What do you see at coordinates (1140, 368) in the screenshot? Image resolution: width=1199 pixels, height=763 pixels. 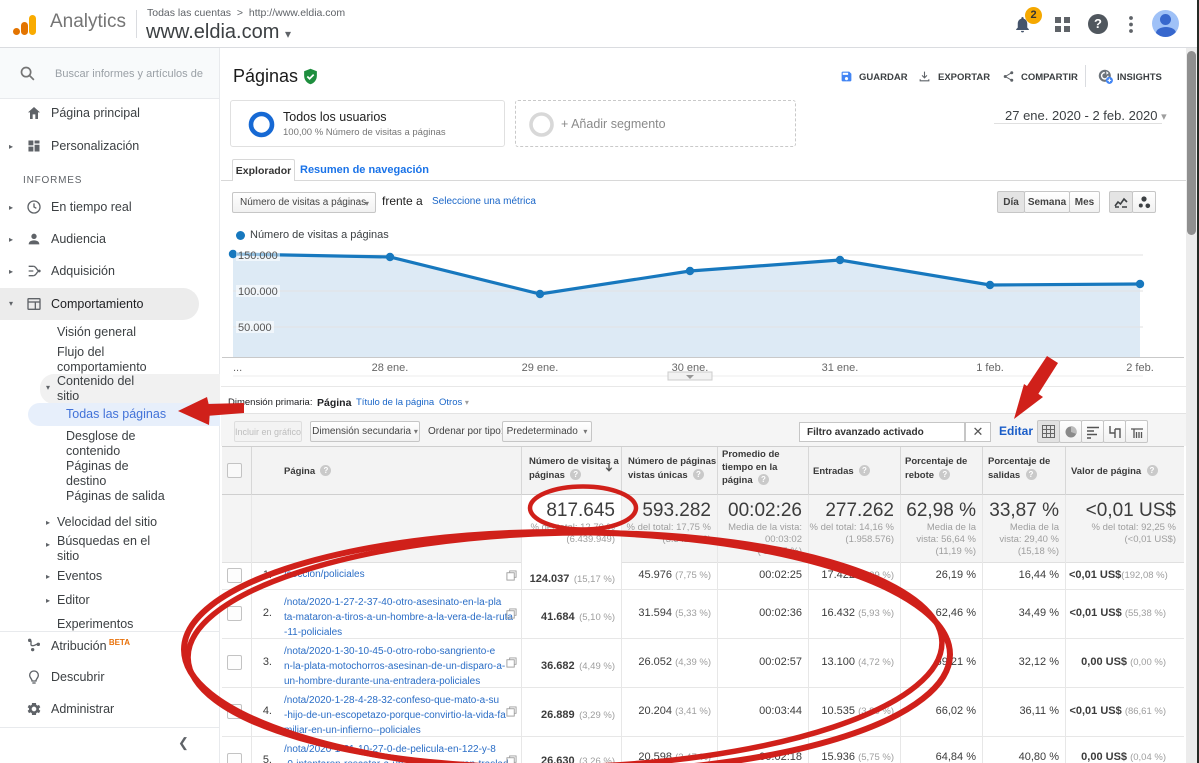 I see `svg-text: 2 feb.` at bounding box center [1140, 368].